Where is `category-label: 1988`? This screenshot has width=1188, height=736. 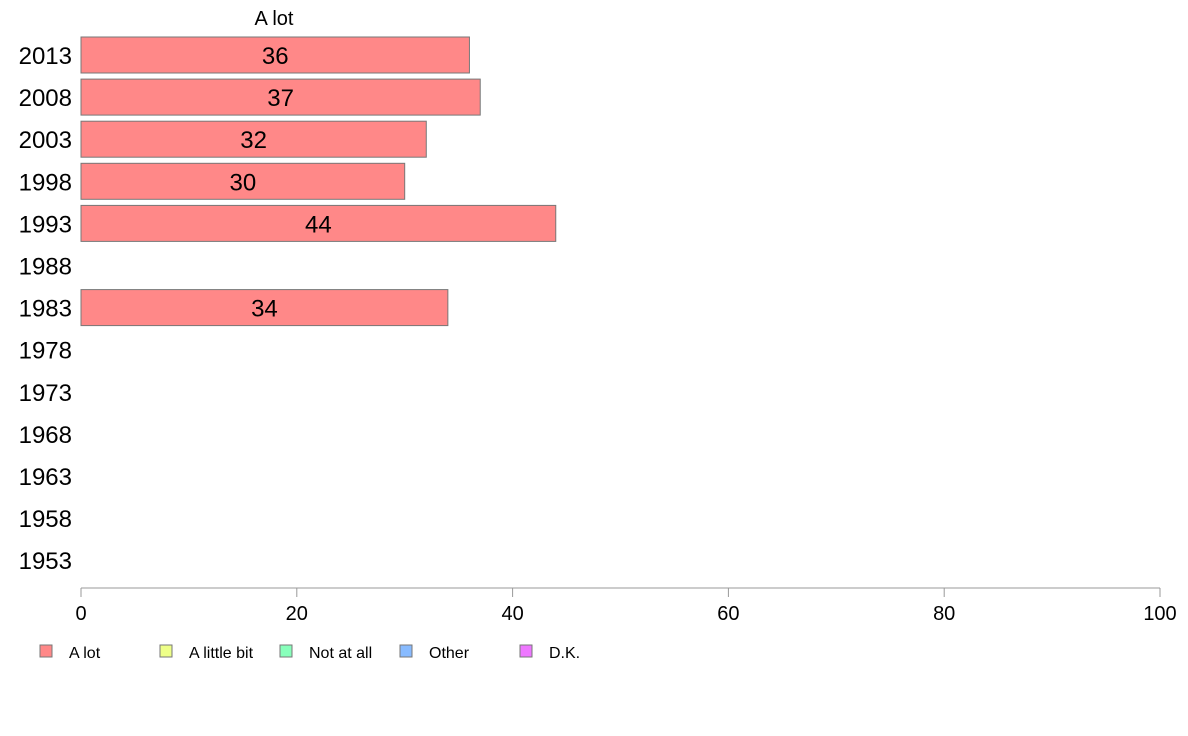
category-label: 1988 is located at coordinates (45, 267).